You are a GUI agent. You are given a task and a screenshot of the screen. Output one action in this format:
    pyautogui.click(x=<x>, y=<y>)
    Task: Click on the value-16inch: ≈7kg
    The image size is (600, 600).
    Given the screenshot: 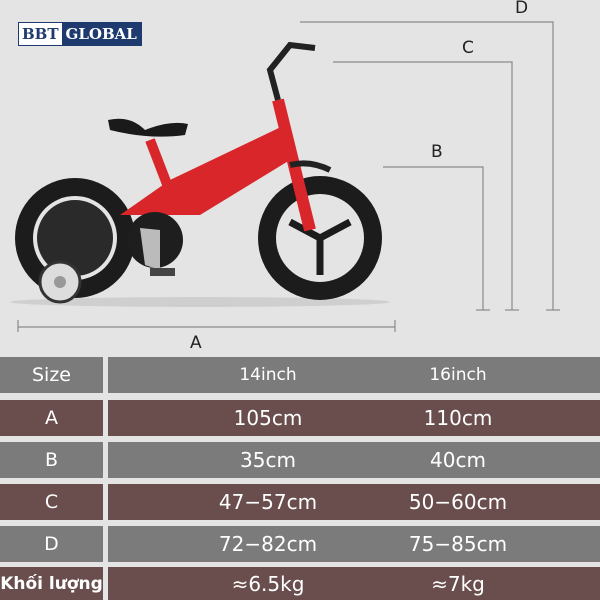 What is the action you would take?
    pyautogui.click(x=458, y=583)
    